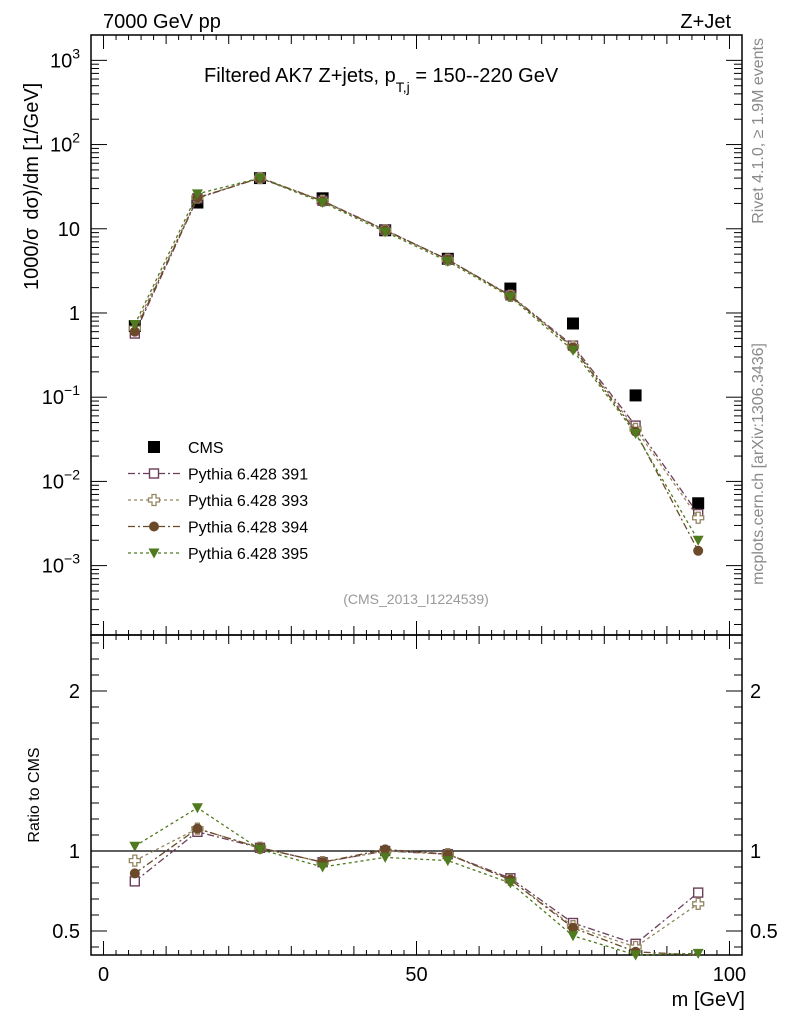 The width and height of the screenshot is (786, 1024). What do you see at coordinates (248, 528) in the screenshot?
I see `legend-label: Pythia 6.428 394` at bounding box center [248, 528].